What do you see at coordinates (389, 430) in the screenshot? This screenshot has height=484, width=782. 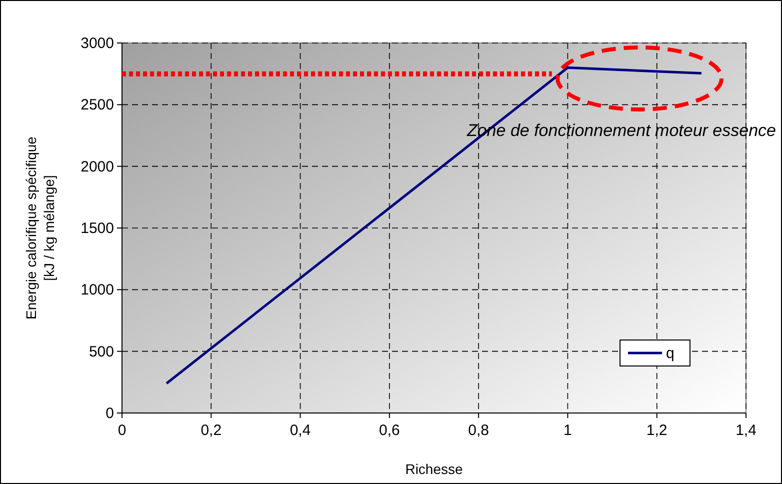 I see `x-tick-label: 0,6` at bounding box center [389, 430].